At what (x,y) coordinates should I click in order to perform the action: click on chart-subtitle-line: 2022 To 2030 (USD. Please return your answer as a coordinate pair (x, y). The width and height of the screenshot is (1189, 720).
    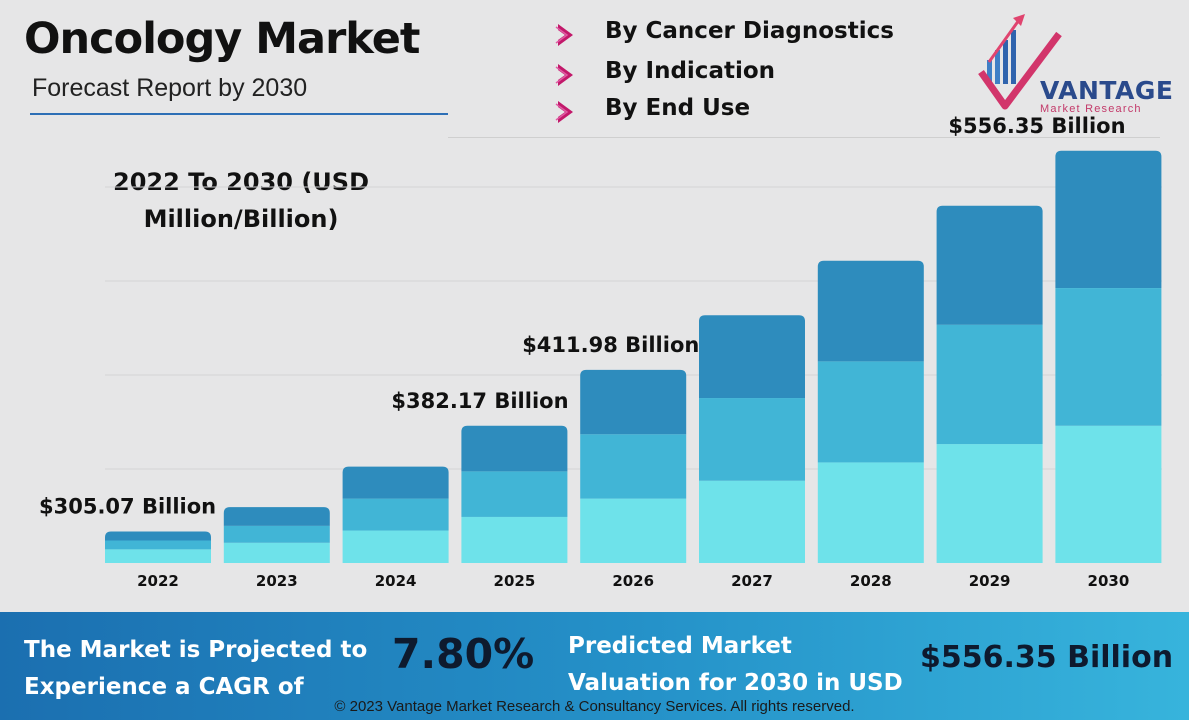
    Looking at the image, I should click on (241, 182).